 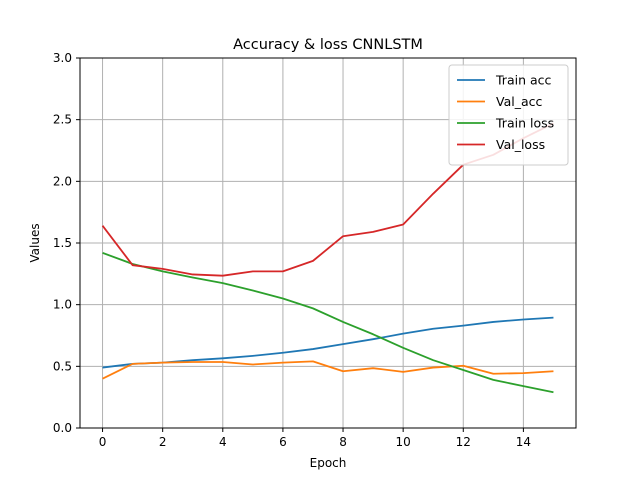 What do you see at coordinates (520, 144) in the screenshot?
I see `legend-label: Val_loss` at bounding box center [520, 144].